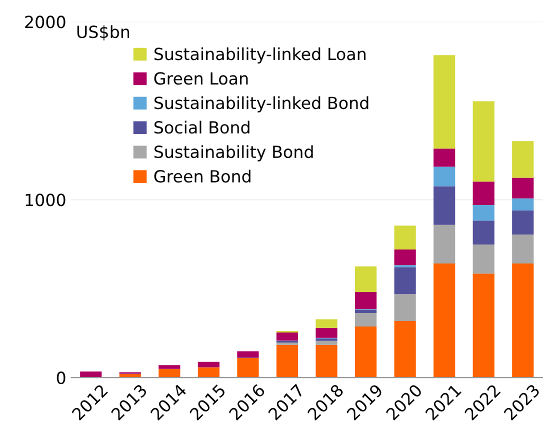 Image resolution: width=548 pixels, height=434 pixels. Describe the element at coordinates (202, 127) in the screenshot. I see `legend-label: Social Bond` at that location.